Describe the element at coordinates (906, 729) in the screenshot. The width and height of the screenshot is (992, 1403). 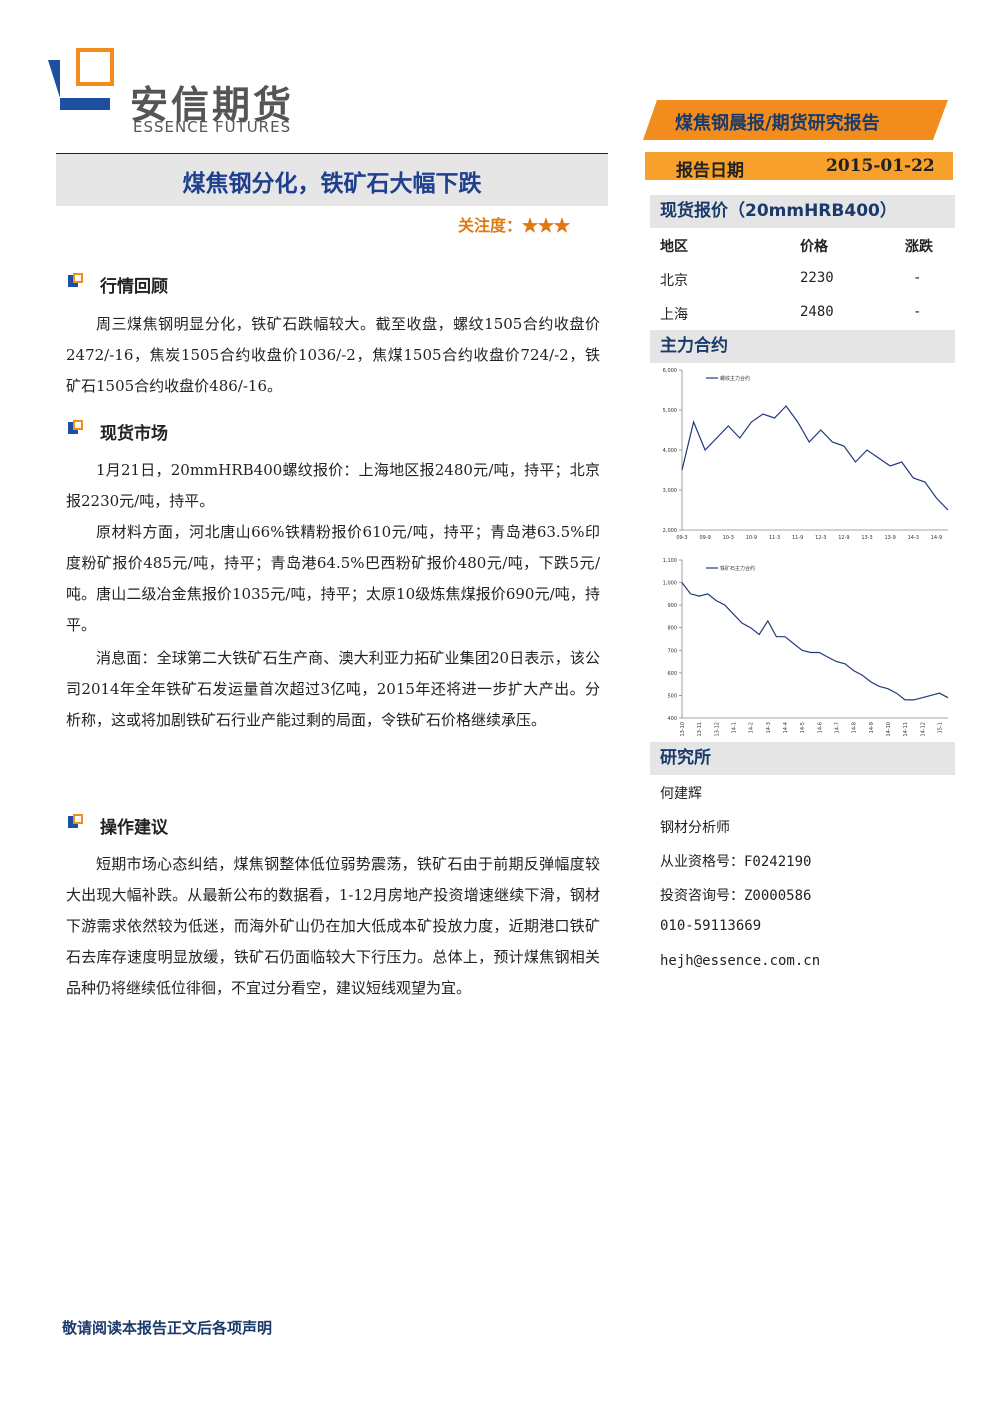
I see `x-tick-label: 14-11` at that location.